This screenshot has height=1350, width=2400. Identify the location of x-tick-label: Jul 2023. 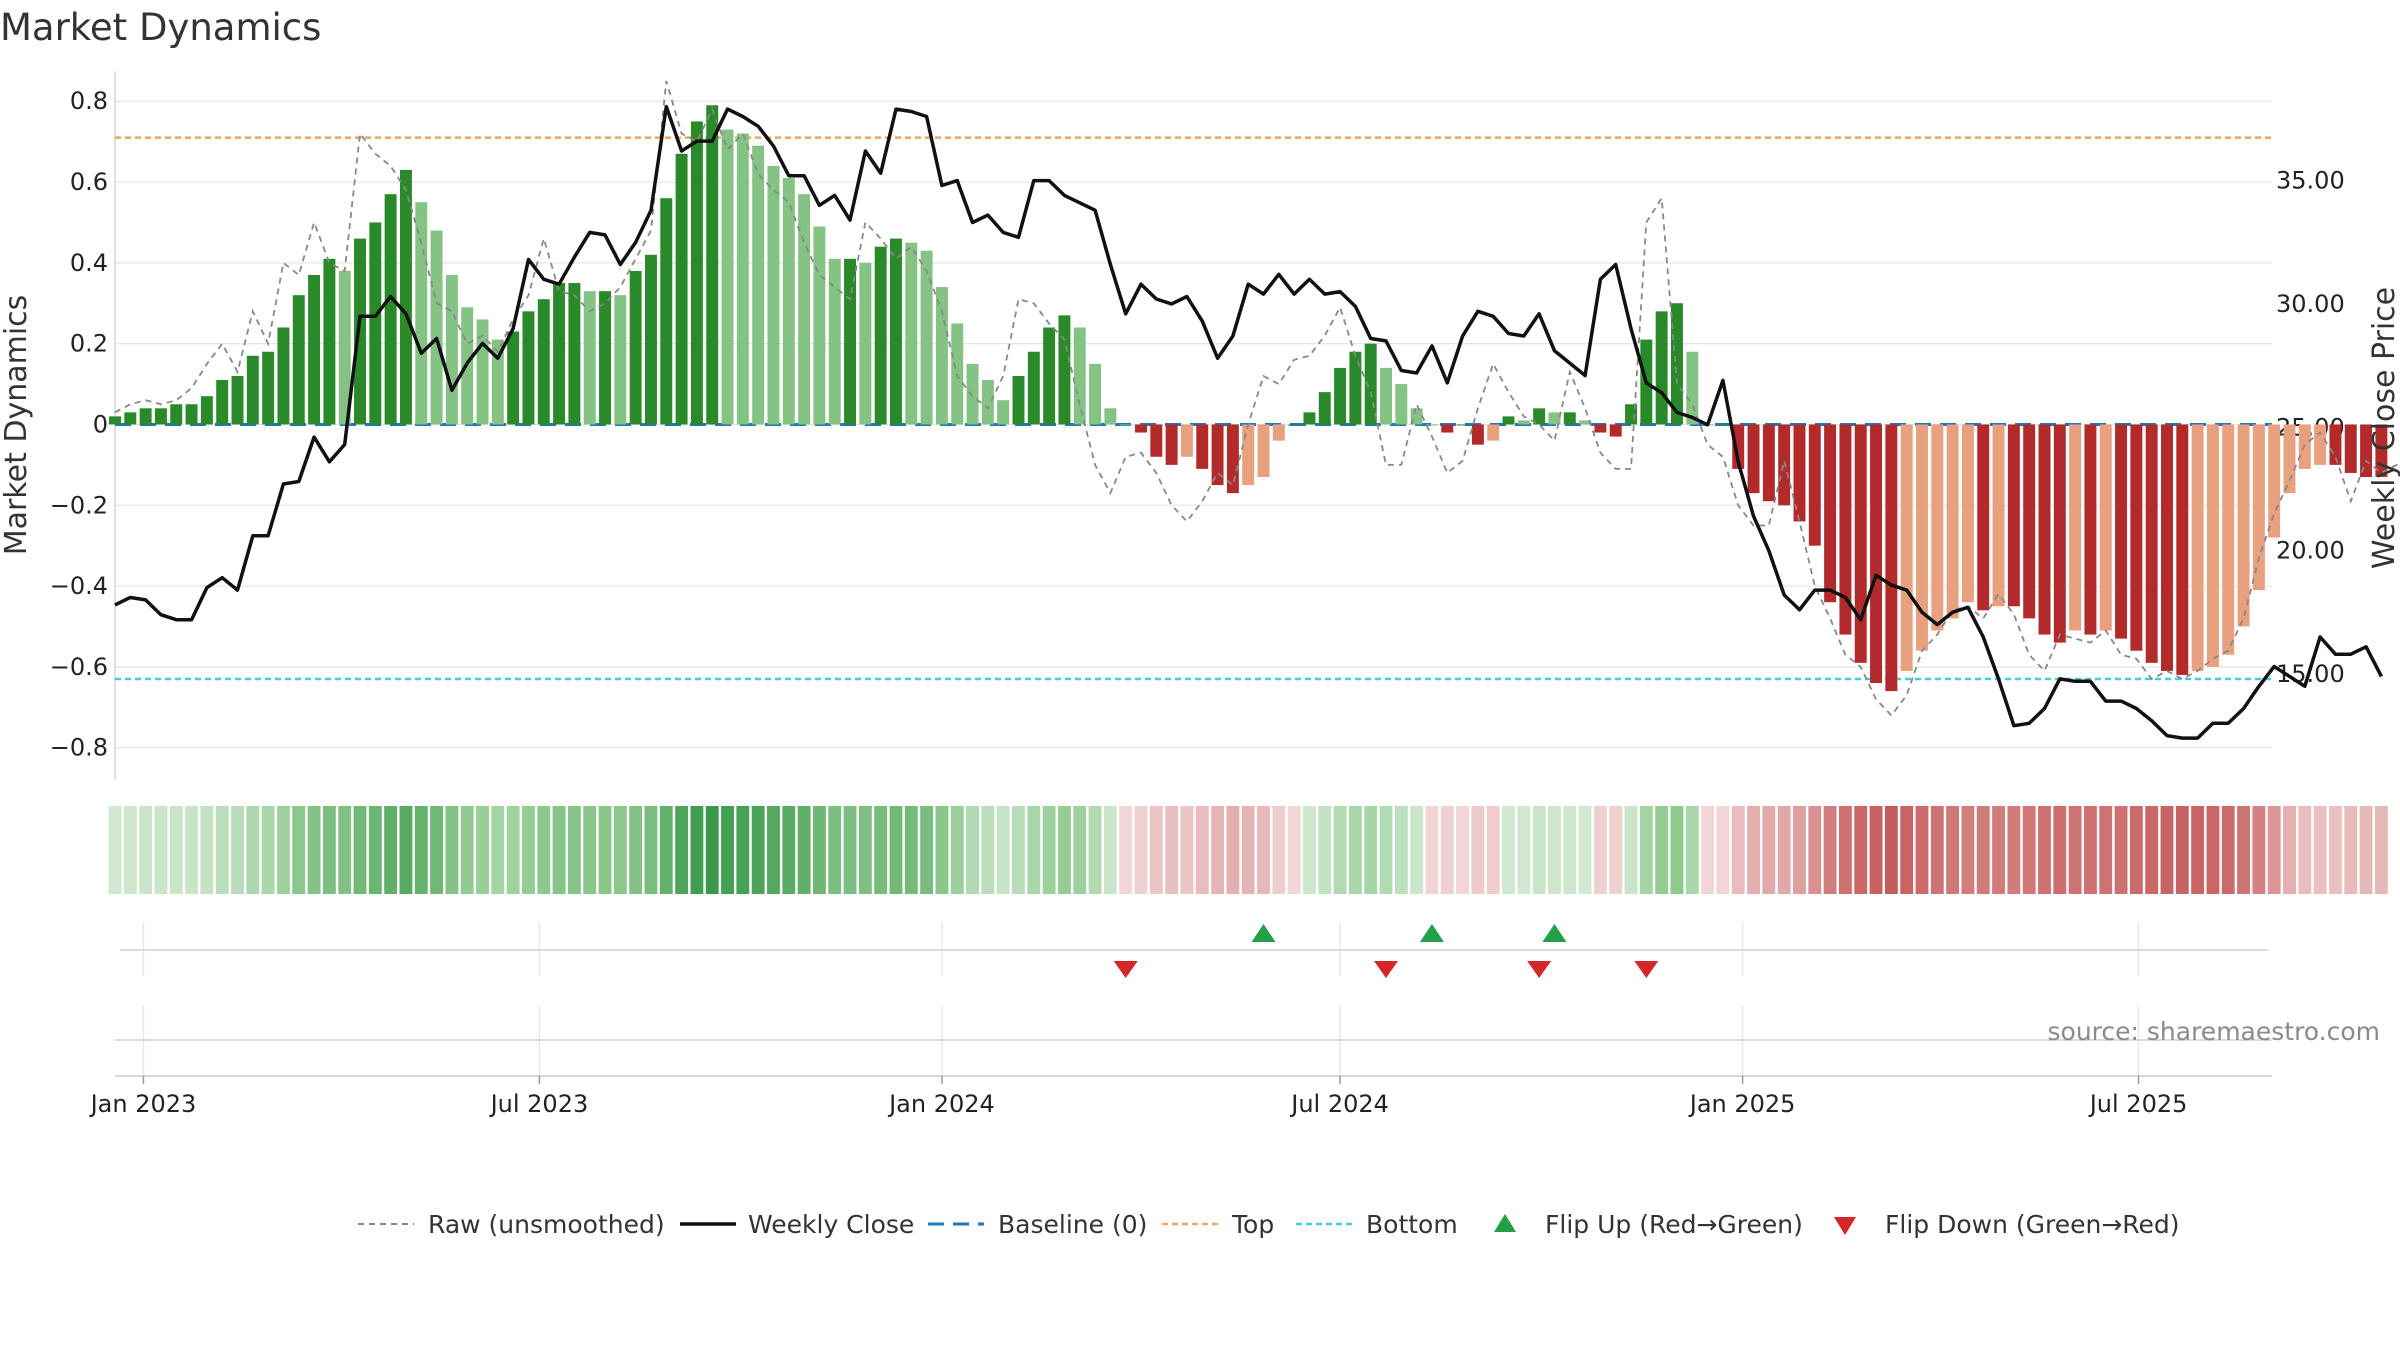
(539, 1104).